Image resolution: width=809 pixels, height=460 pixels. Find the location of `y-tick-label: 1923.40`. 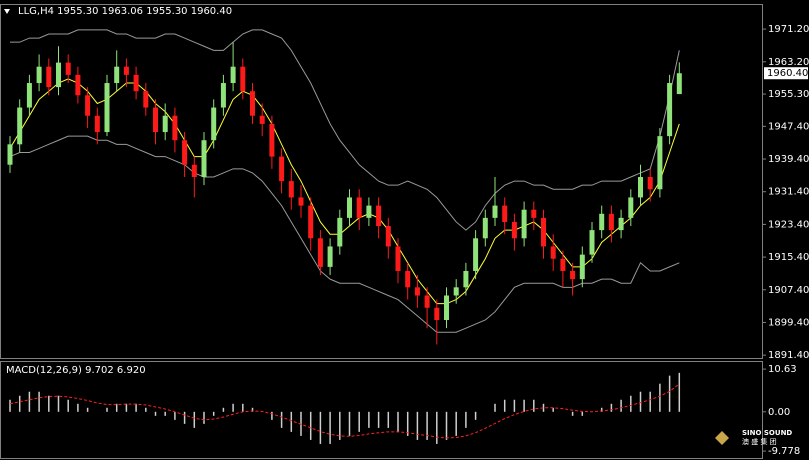

y-tick-label: 1923.40 is located at coordinates (788, 224).